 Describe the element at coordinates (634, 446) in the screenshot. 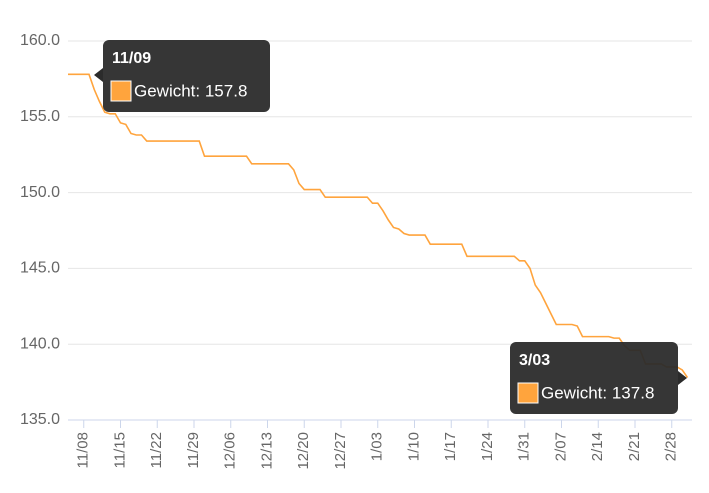

I see `x-tick-label: 2/21` at that location.